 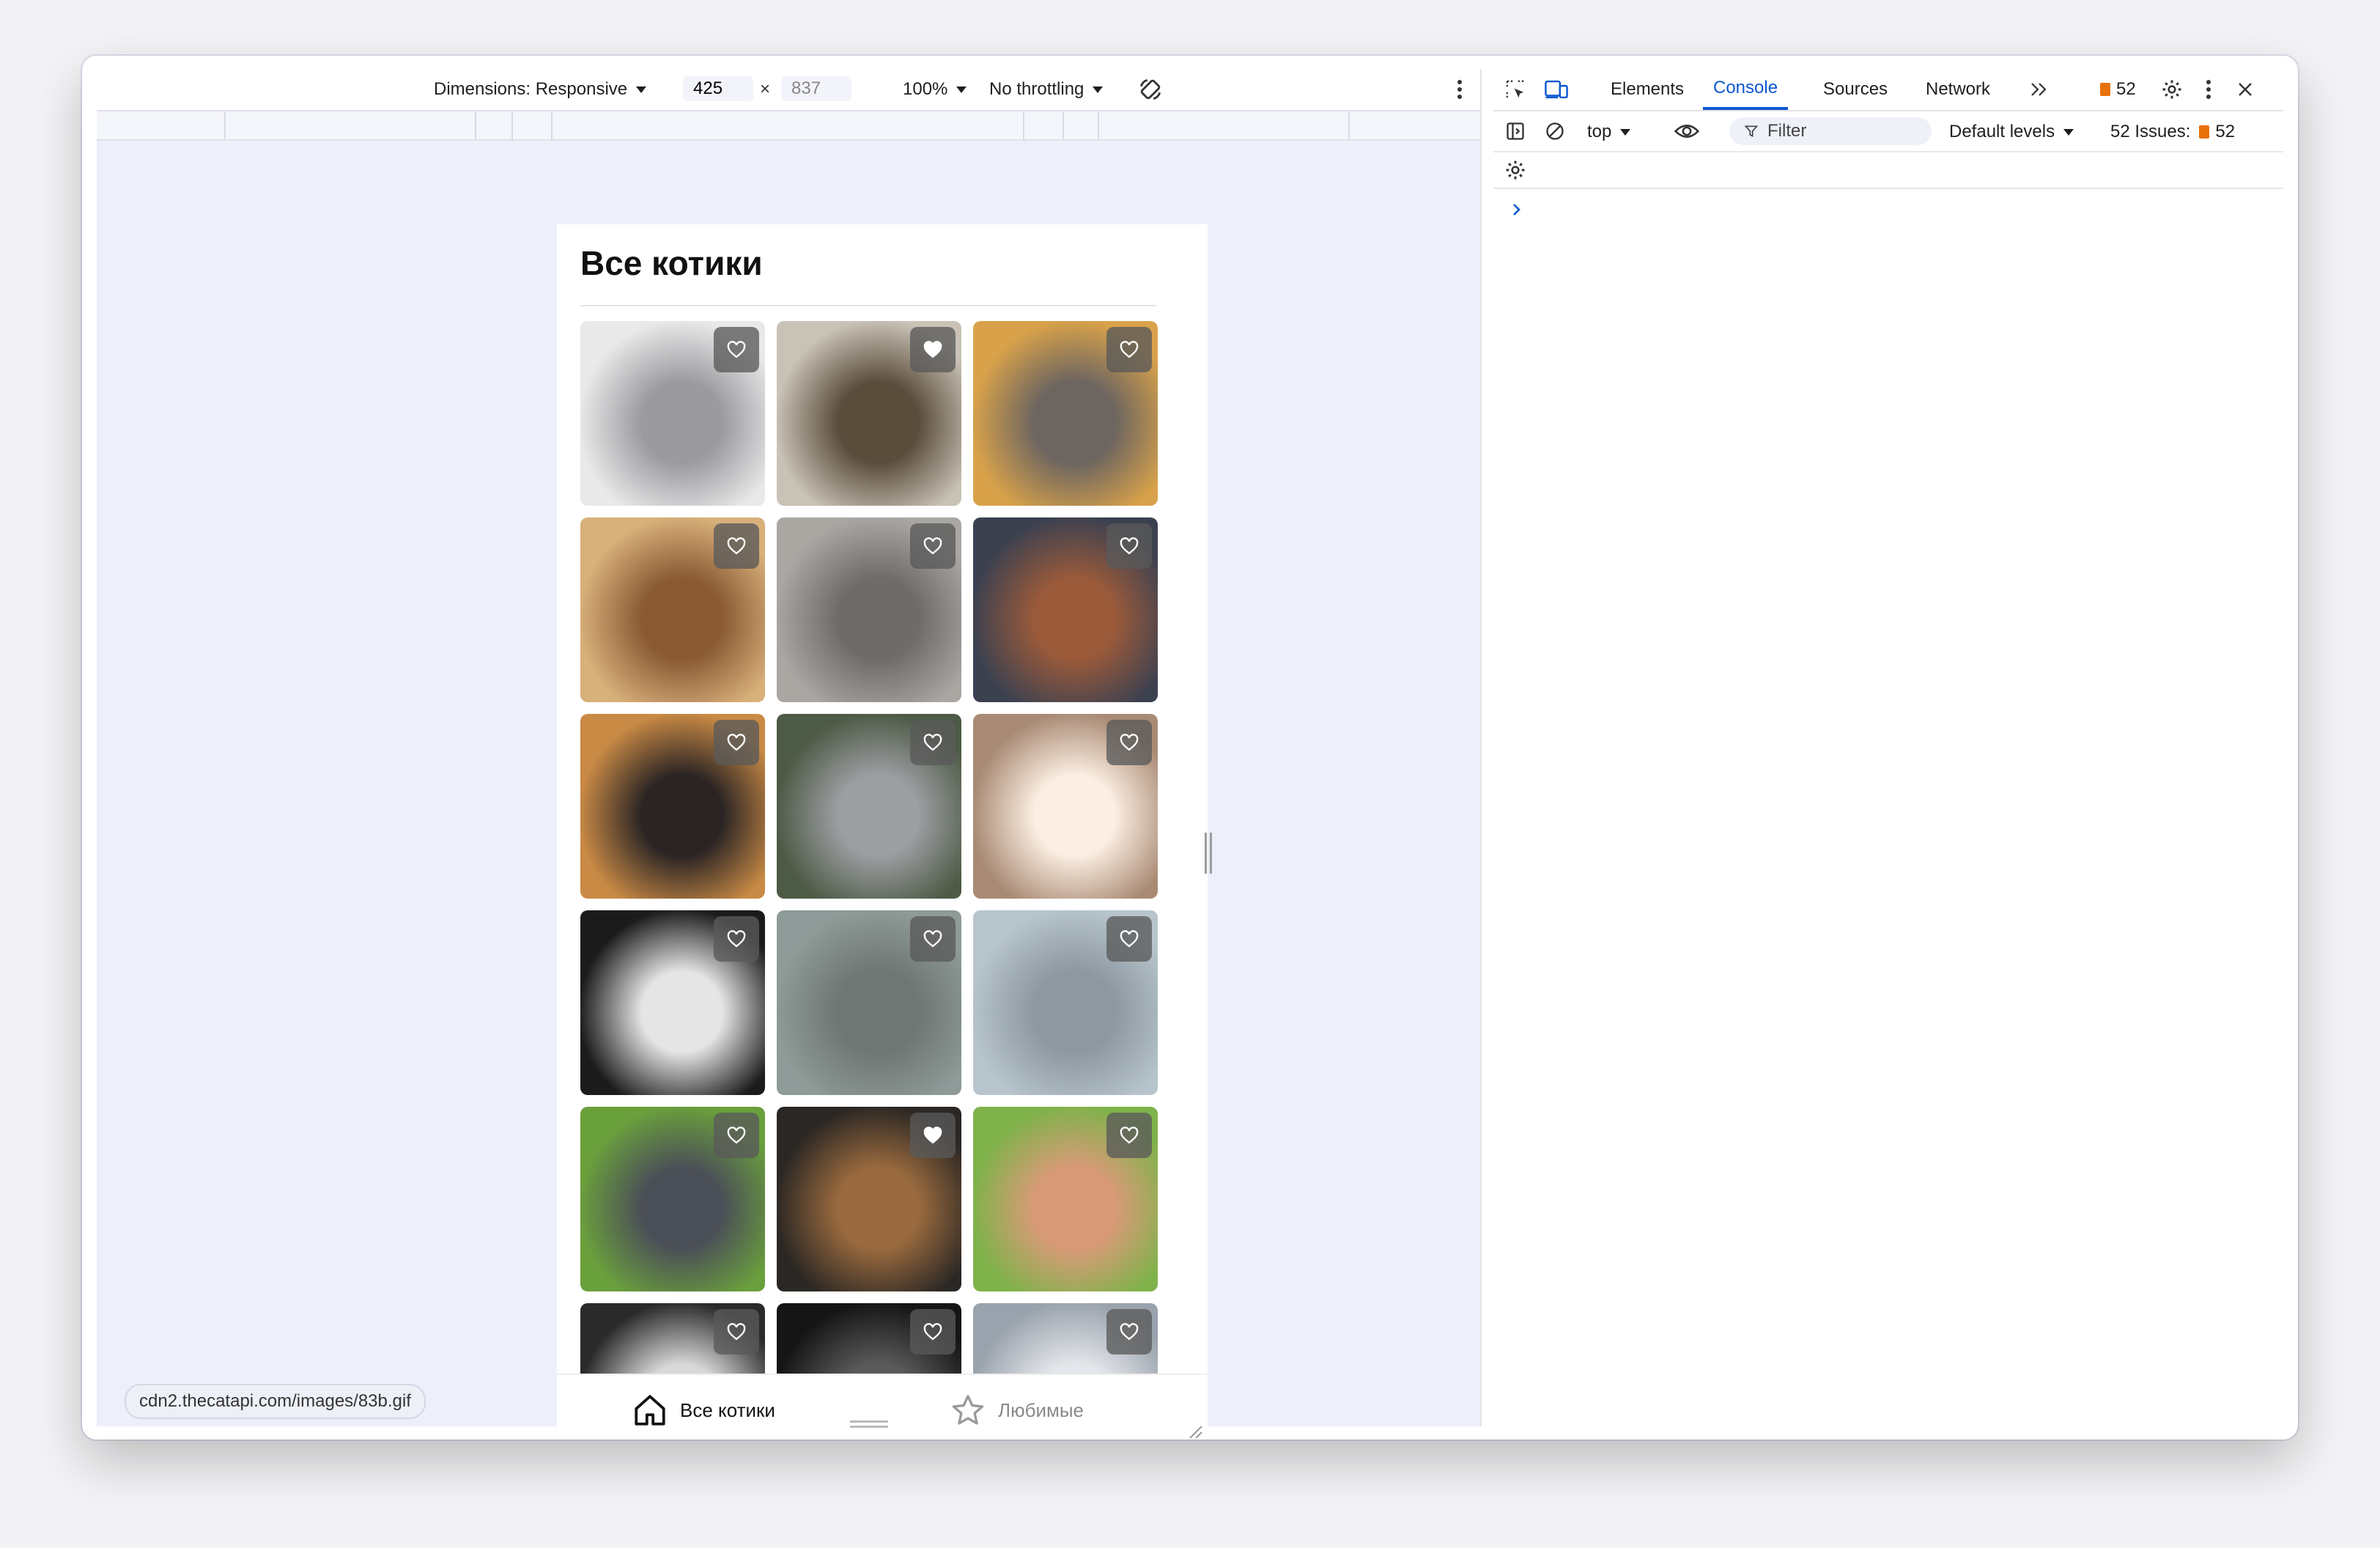 What do you see at coordinates (2172, 89) in the screenshot?
I see `settings-gear-icon` at bounding box center [2172, 89].